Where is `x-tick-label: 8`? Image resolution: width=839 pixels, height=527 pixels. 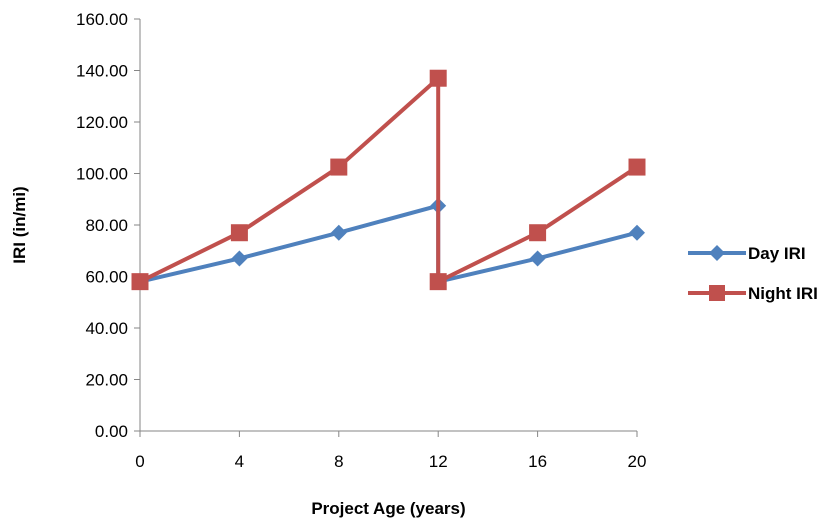 x-tick-label: 8 is located at coordinates (338, 461).